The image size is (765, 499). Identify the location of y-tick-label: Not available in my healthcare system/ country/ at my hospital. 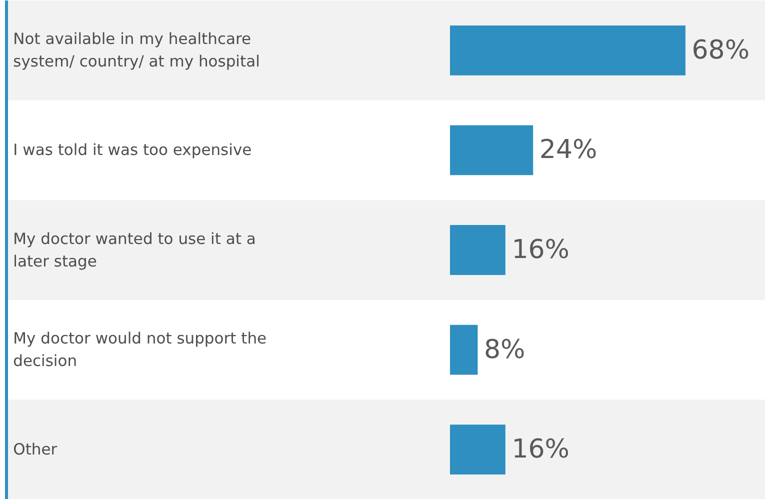
(136, 50).